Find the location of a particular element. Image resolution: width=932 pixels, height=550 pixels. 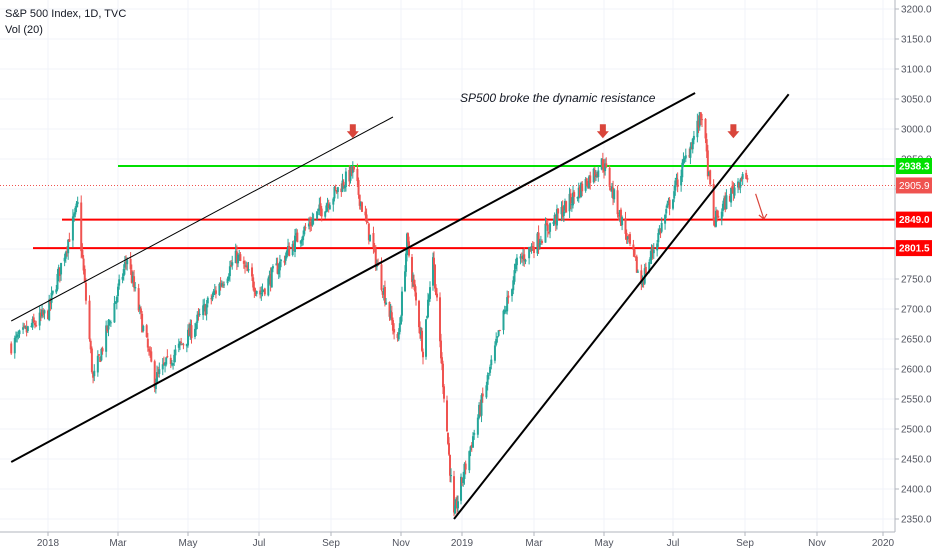

chart-symbol-title: S&P 500 Index, 1D, TVC is located at coordinates (66, 14).